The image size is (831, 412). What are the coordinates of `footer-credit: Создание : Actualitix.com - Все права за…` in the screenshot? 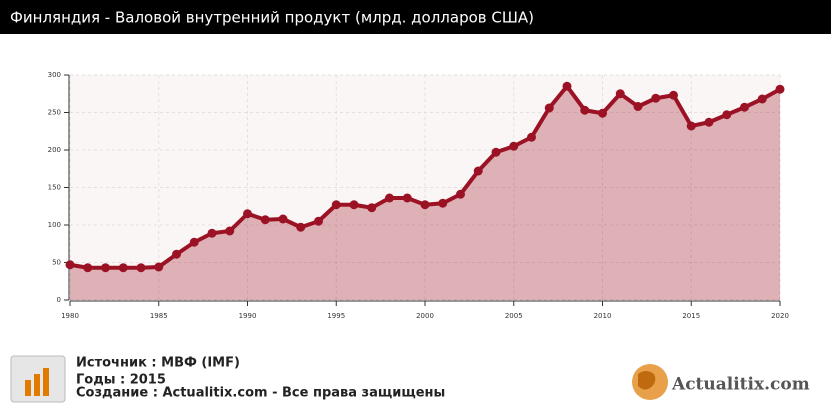 It's located at (260, 393).